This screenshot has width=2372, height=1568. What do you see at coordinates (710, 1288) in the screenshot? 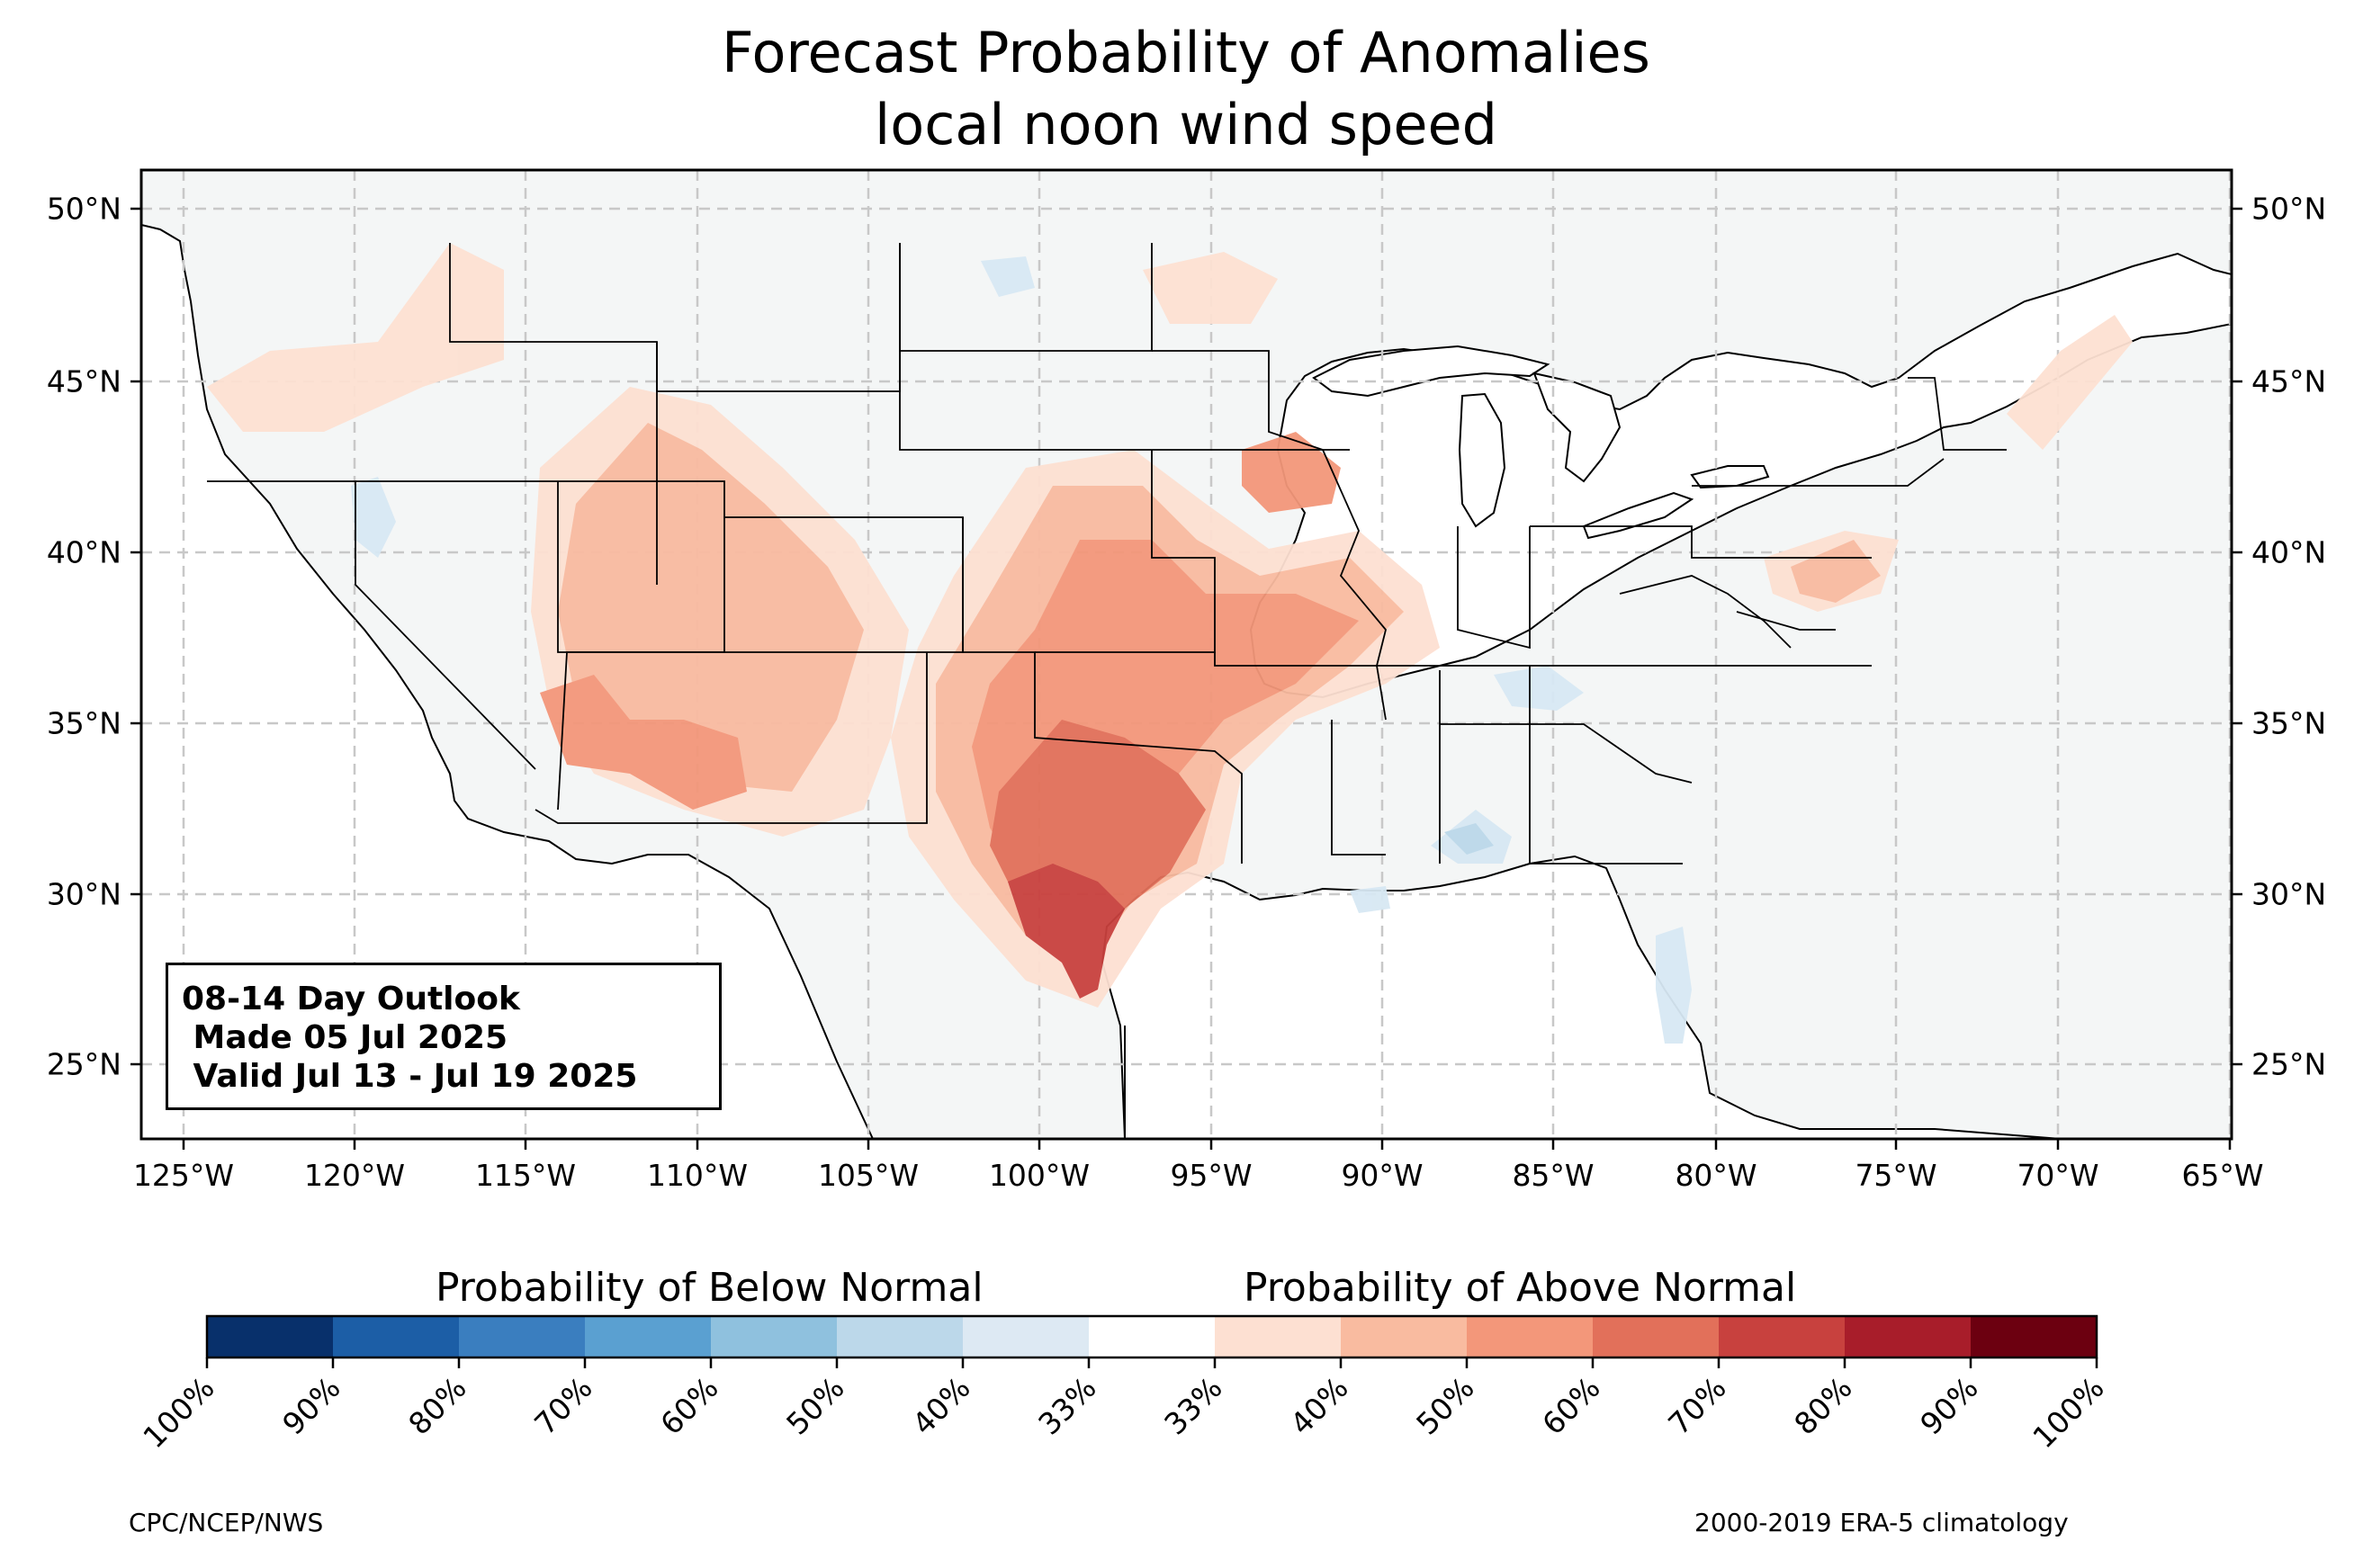
I see `colorbar-below-label: Probability of Below Normal` at bounding box center [710, 1288].